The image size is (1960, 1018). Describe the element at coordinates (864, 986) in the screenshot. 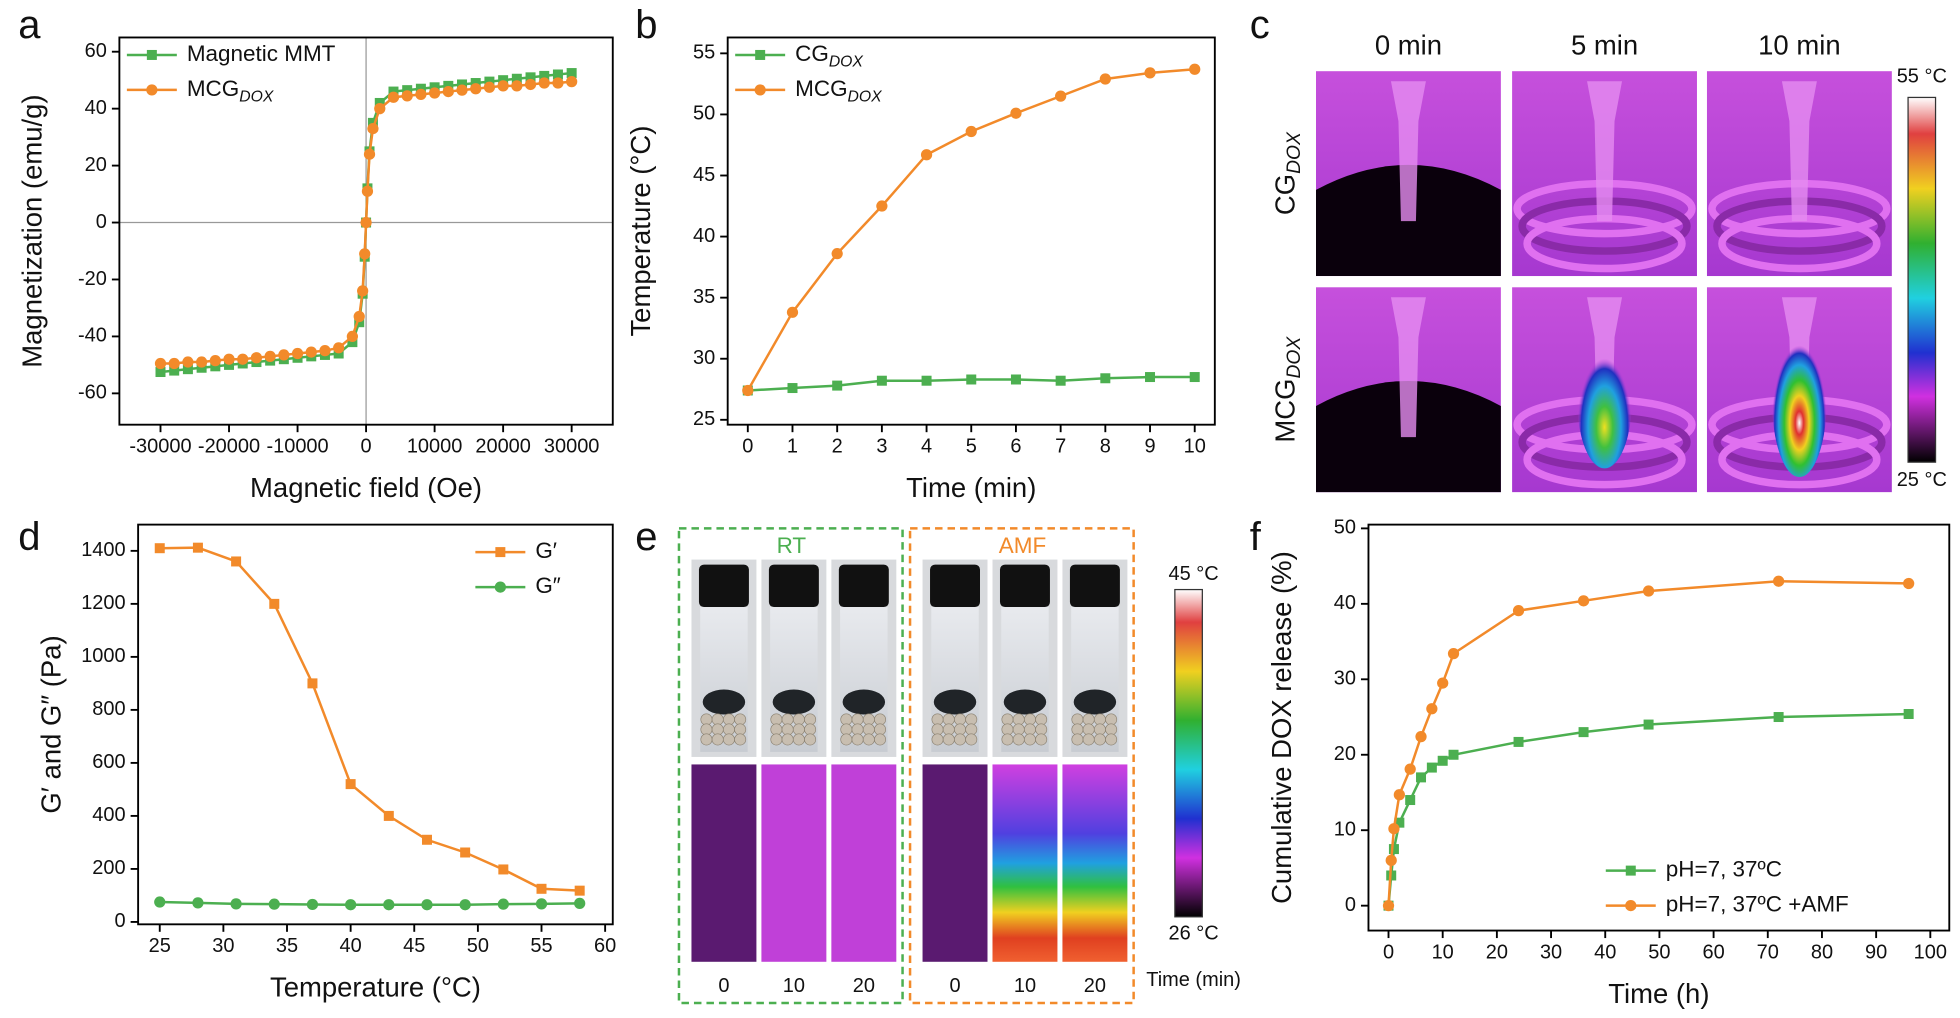

I see `time-label: 20` at that location.